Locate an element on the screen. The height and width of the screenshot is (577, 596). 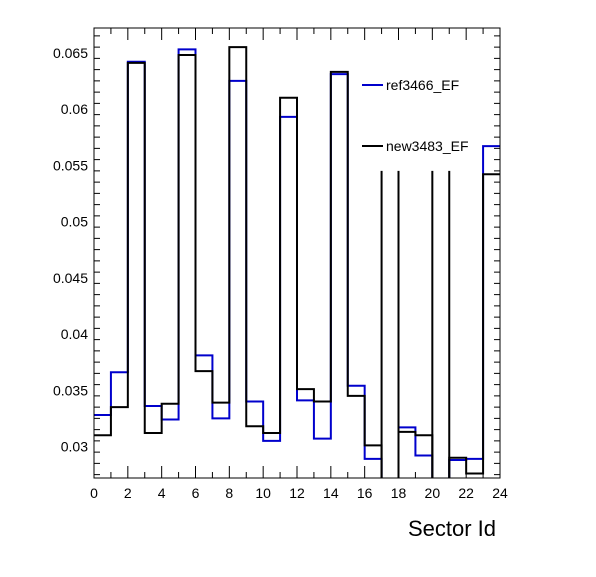
x-tick-label: 4 is located at coordinates (162, 493).